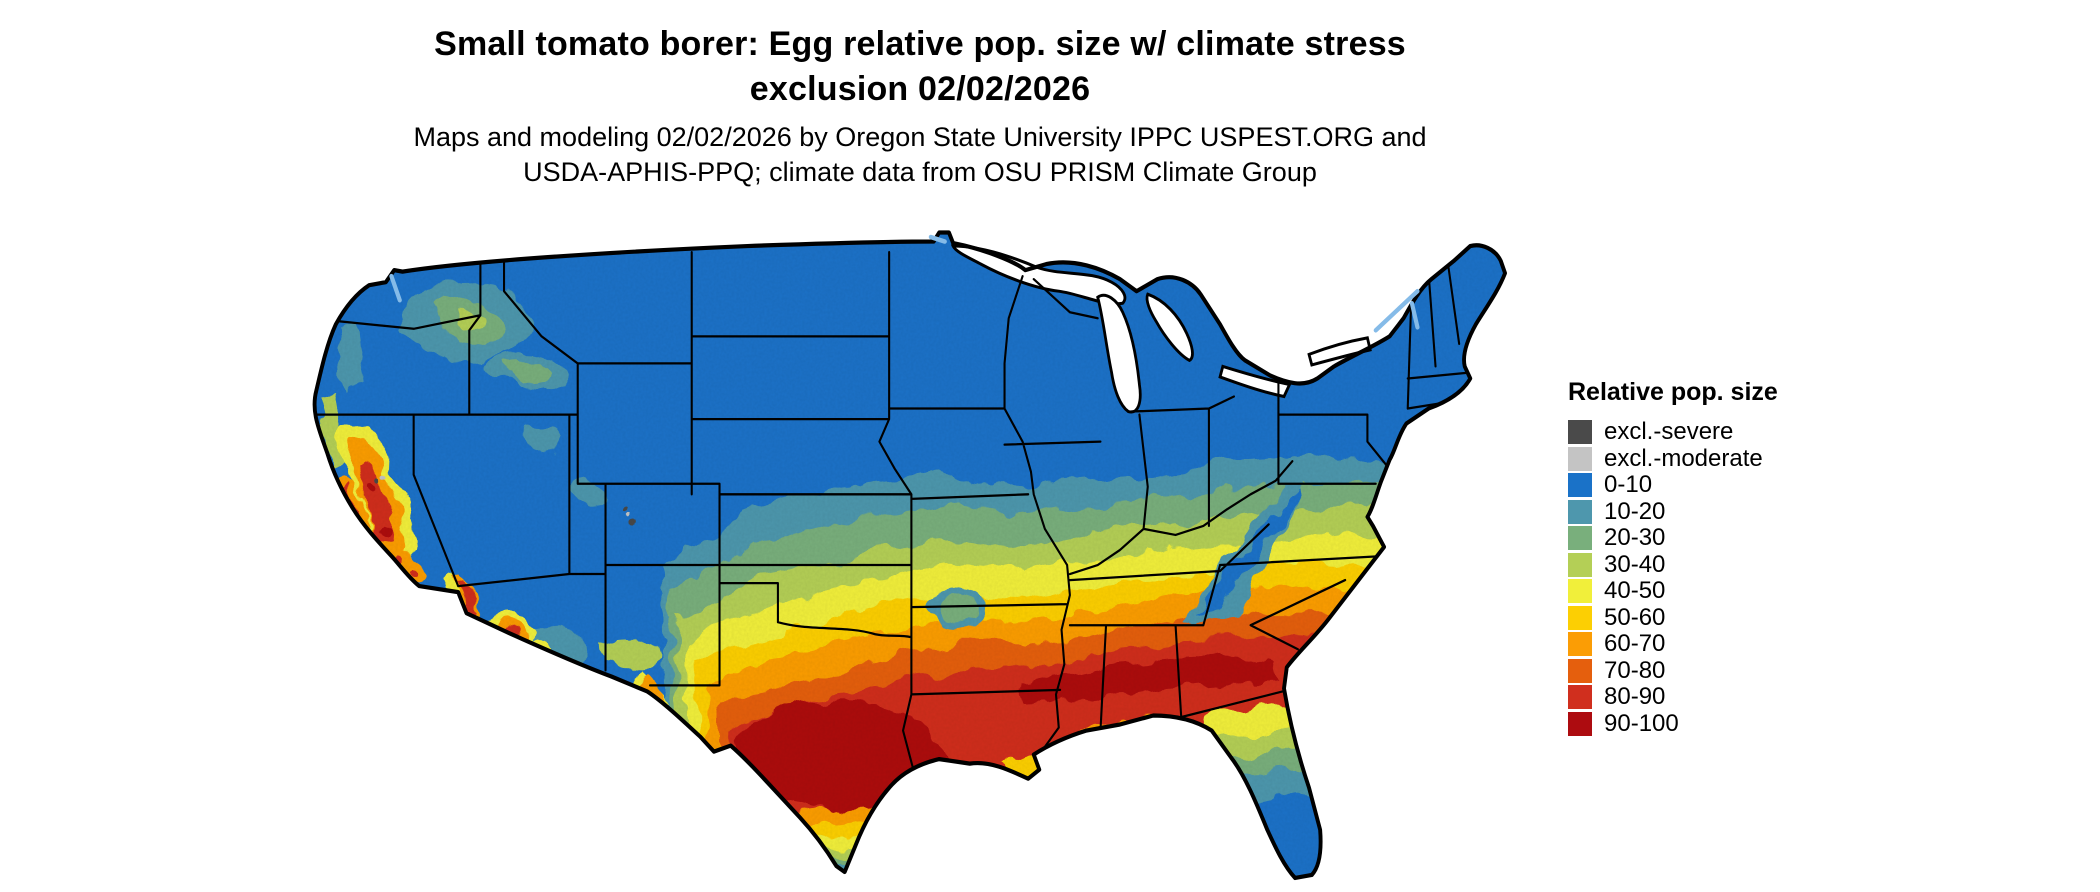 The width and height of the screenshot is (2100, 892). Describe the element at coordinates (1119, 353) in the screenshot. I see `lake-michigan` at that location.